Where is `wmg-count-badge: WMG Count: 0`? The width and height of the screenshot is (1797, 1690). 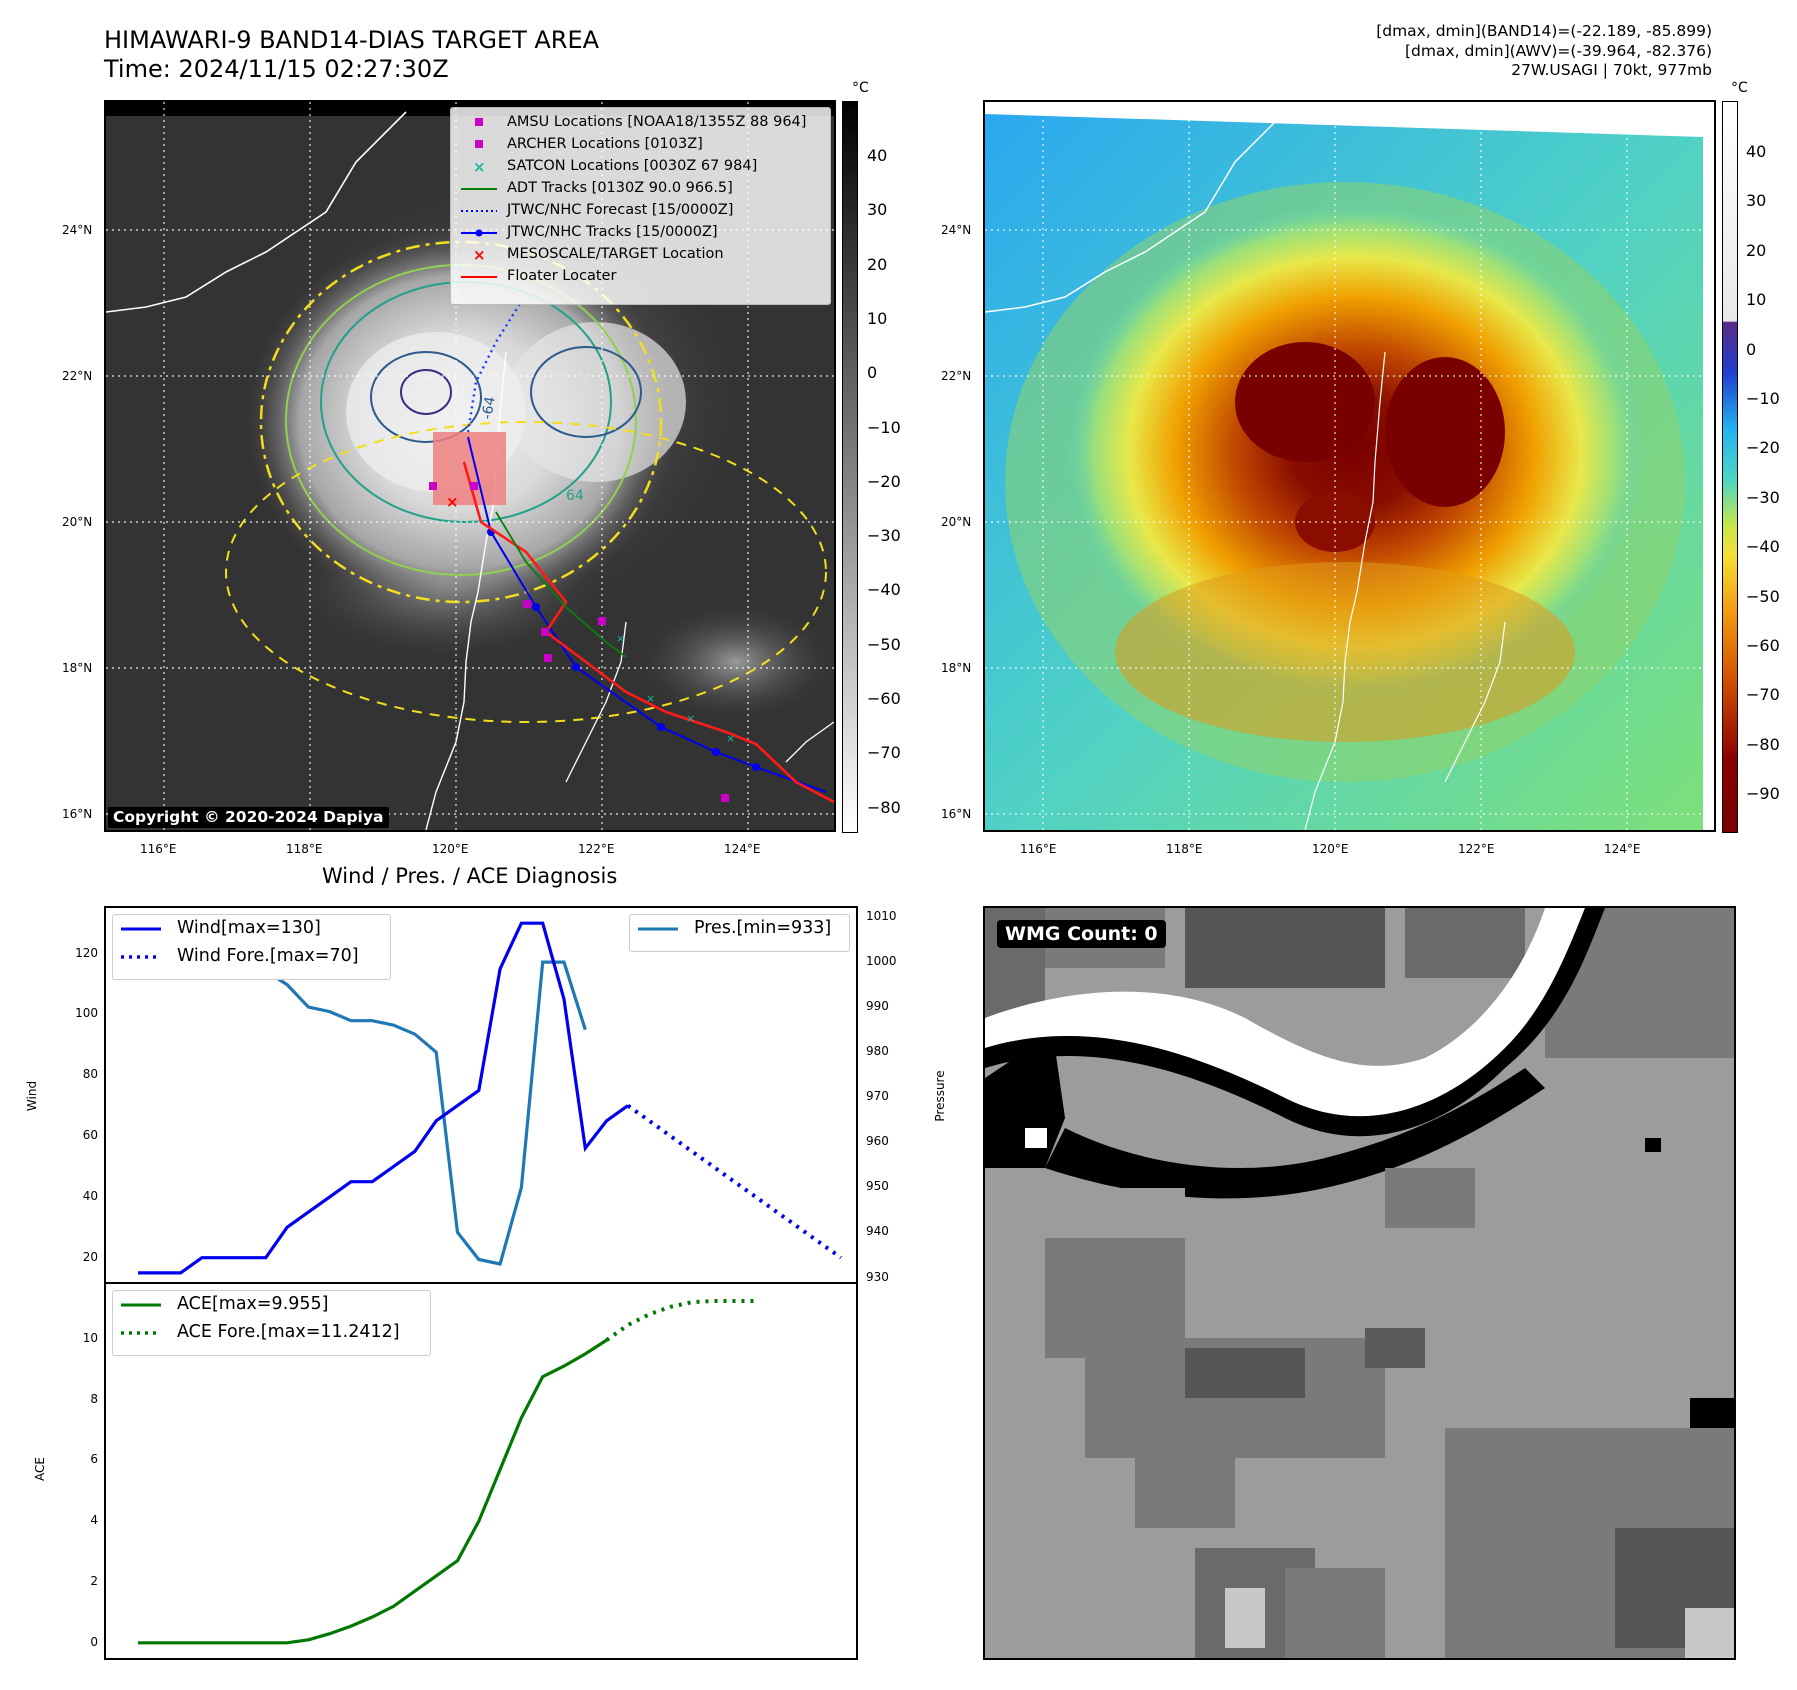
wmg-count-badge: WMG Count: 0 is located at coordinates (1081, 934).